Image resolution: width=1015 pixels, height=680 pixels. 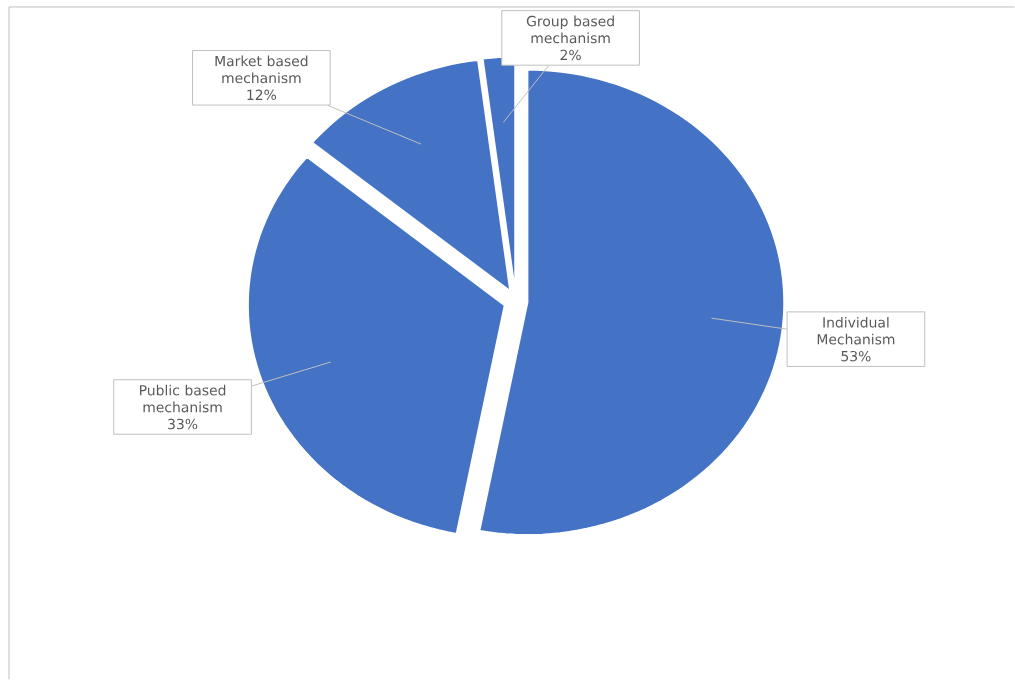 What do you see at coordinates (856, 356) in the screenshot?
I see `data-label: 53%` at bounding box center [856, 356].